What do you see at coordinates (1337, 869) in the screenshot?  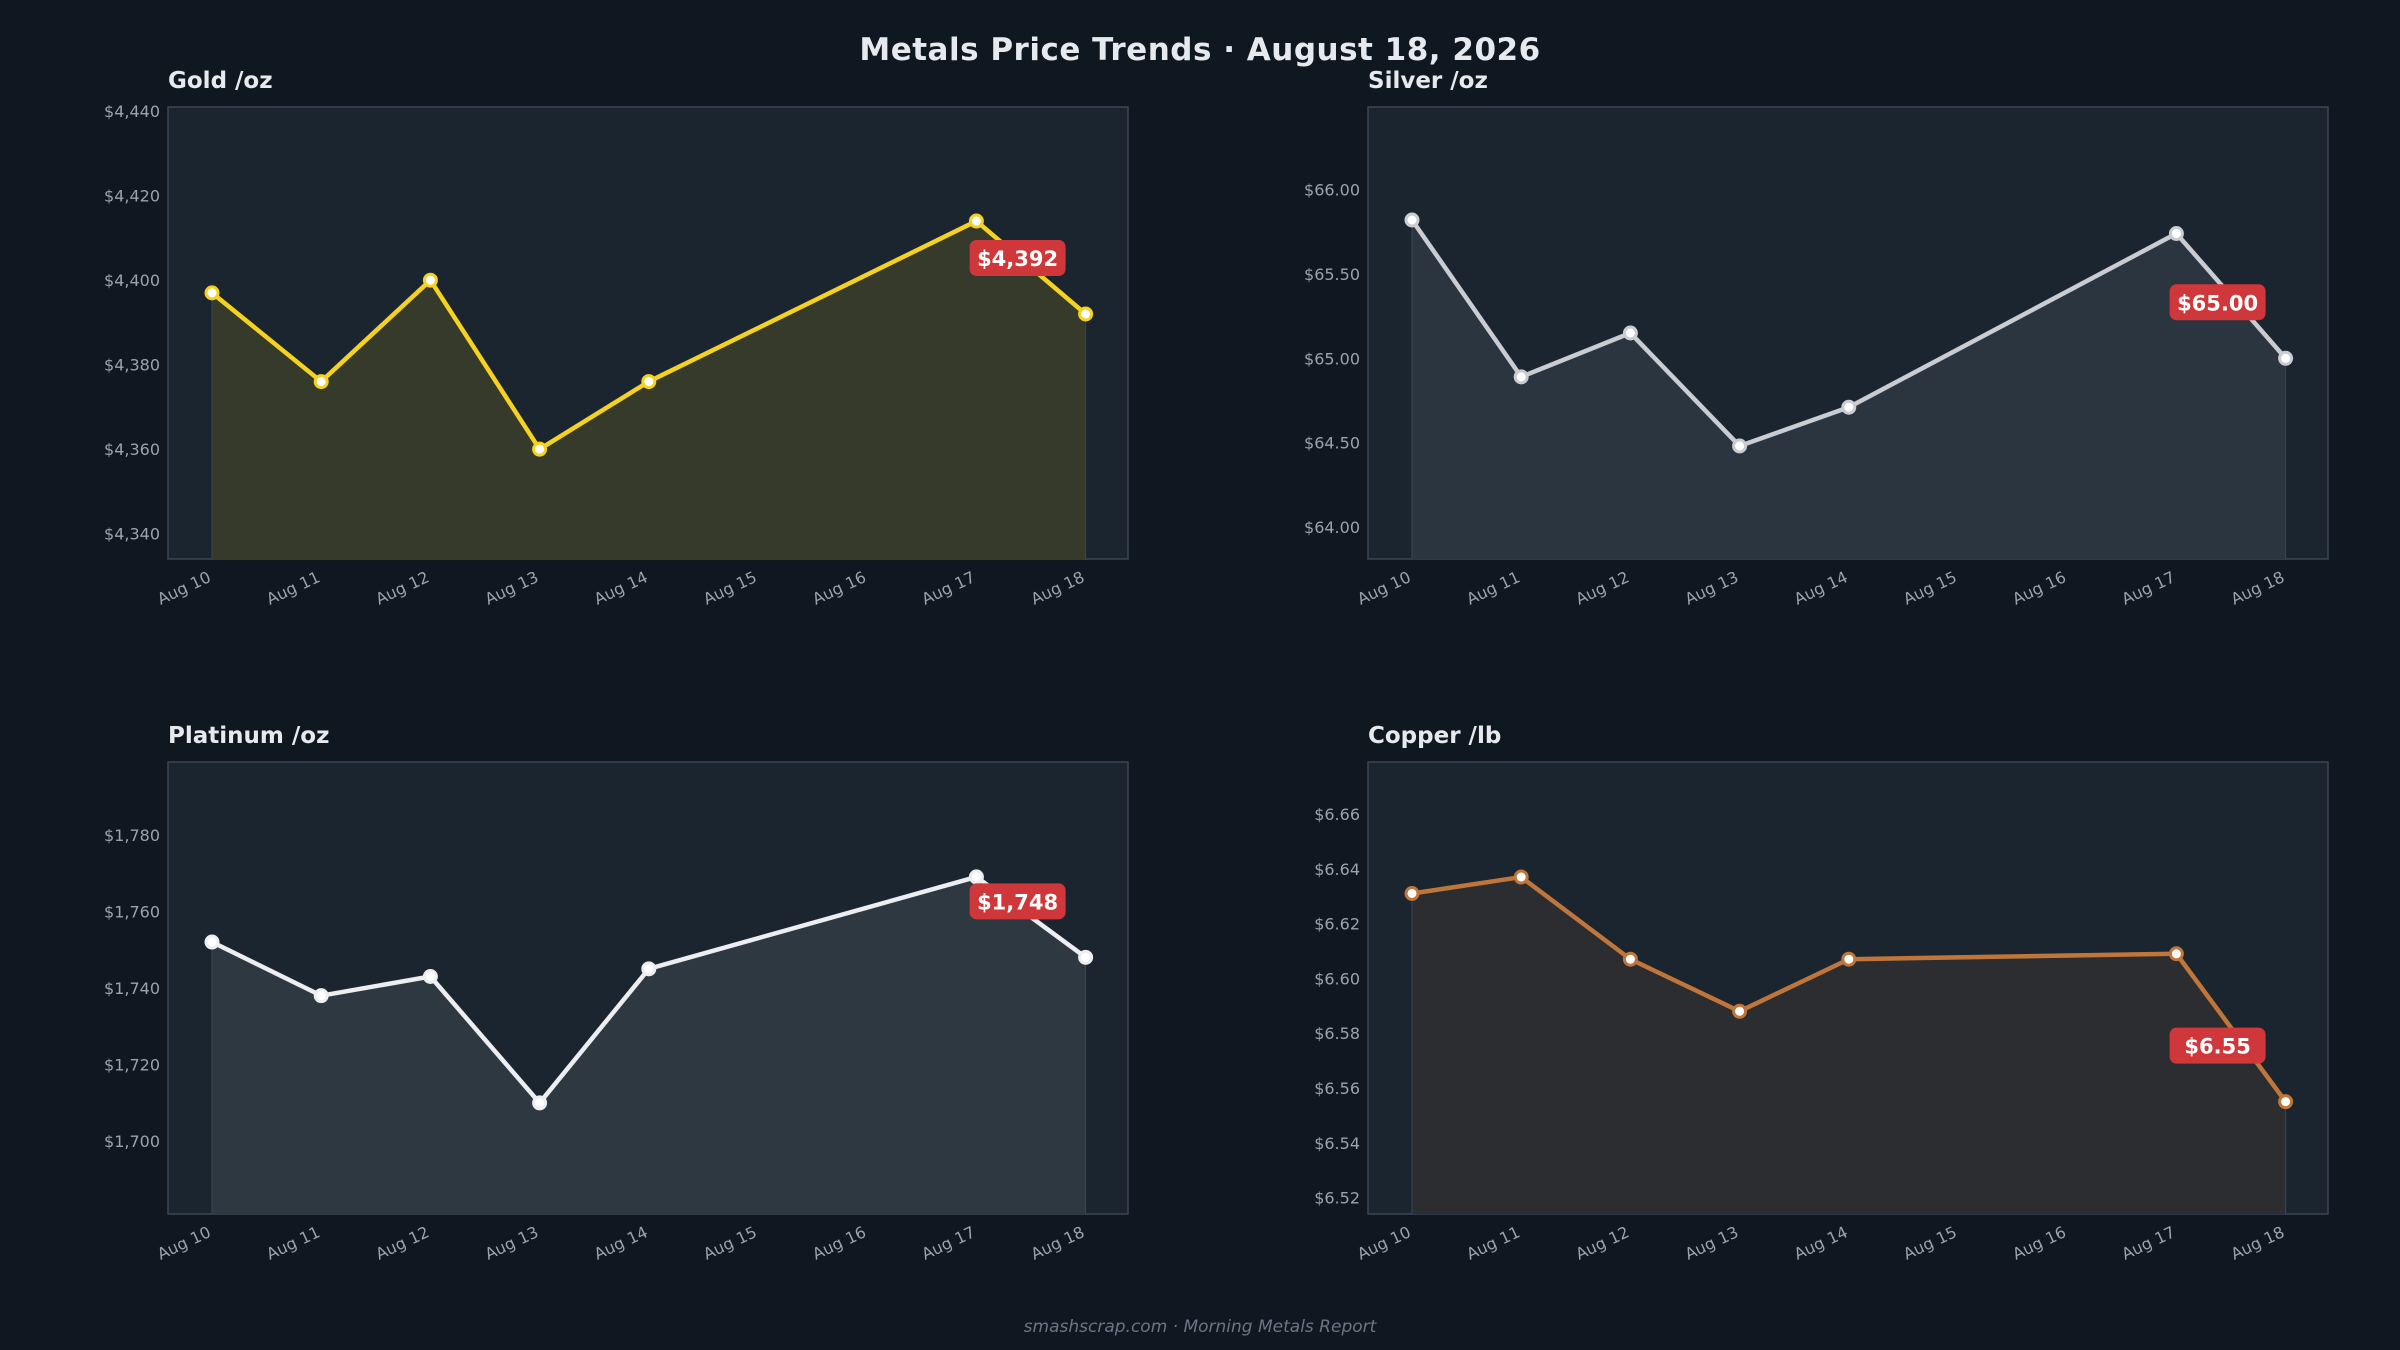 I see `y-tick-label: $6.64` at bounding box center [1337, 869].